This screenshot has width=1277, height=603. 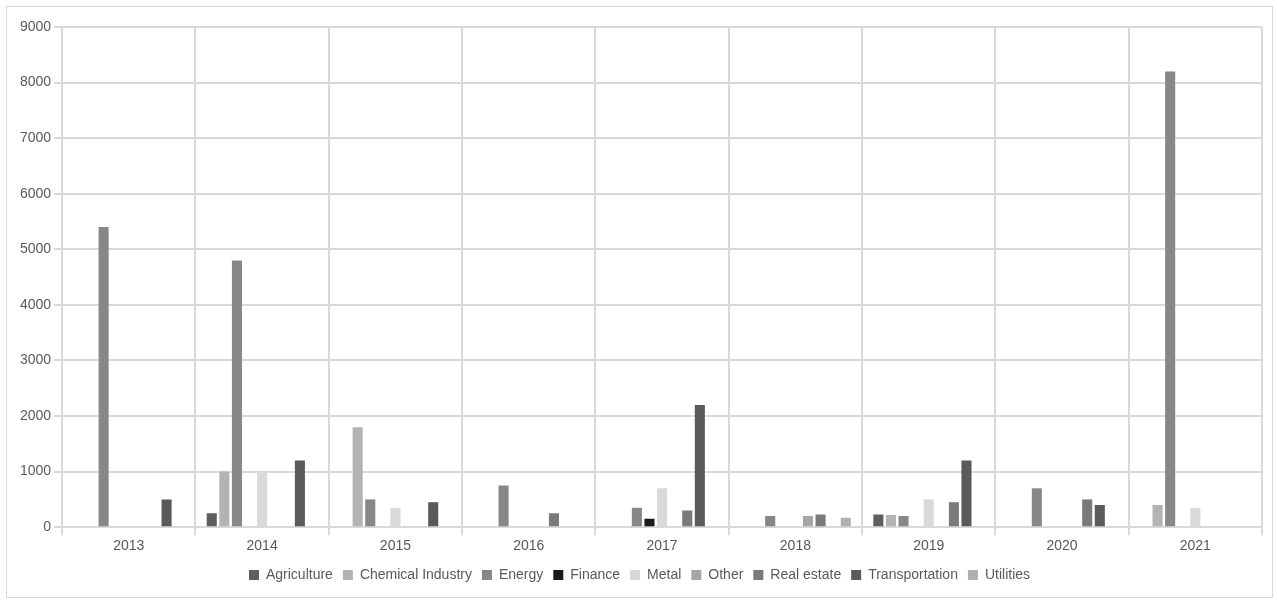 What do you see at coordinates (35, 303) in the screenshot?
I see `y-tick-label: 4000` at bounding box center [35, 303].